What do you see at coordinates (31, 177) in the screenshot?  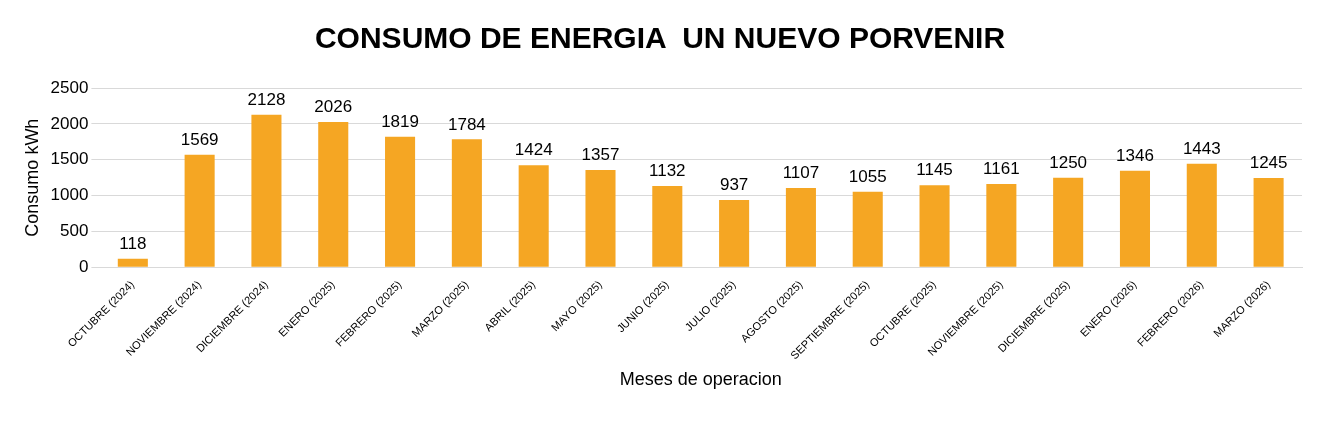 I see `y-axis-title: Consumo kWh` at bounding box center [31, 177].